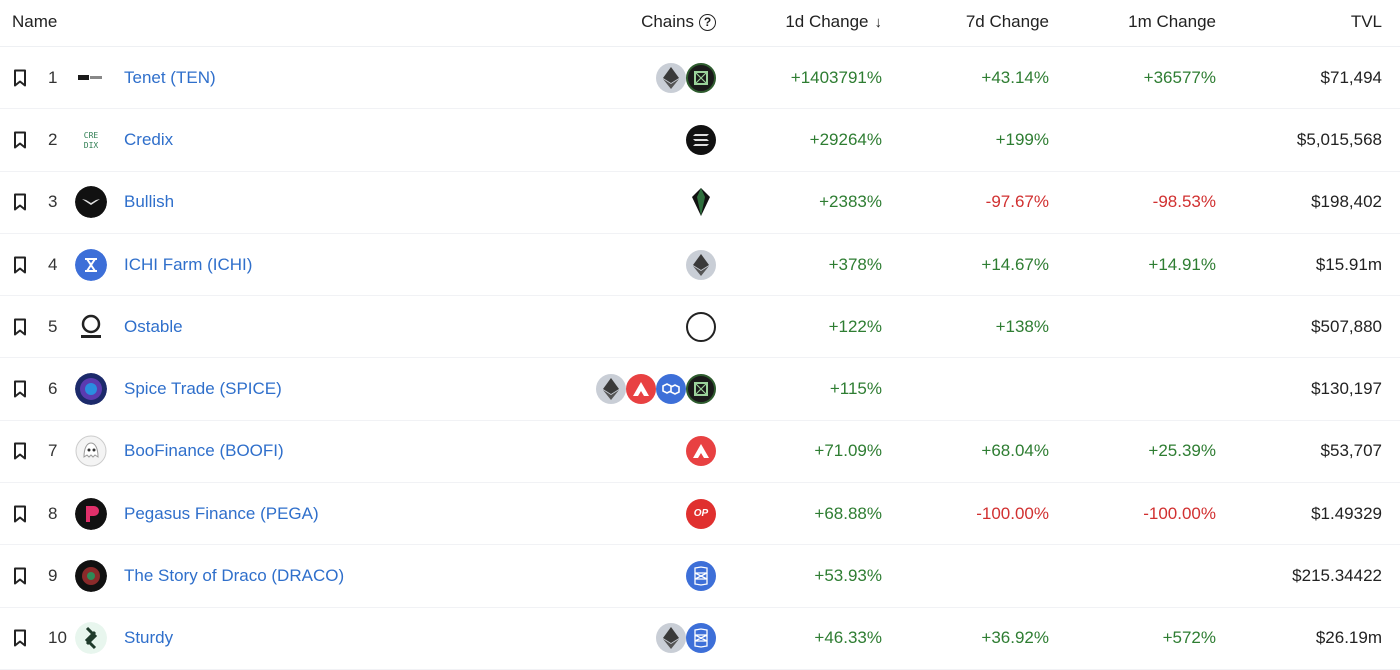 This screenshot has height=670, width=1400. What do you see at coordinates (53, 576) in the screenshot?
I see `rank-number: 9` at bounding box center [53, 576].